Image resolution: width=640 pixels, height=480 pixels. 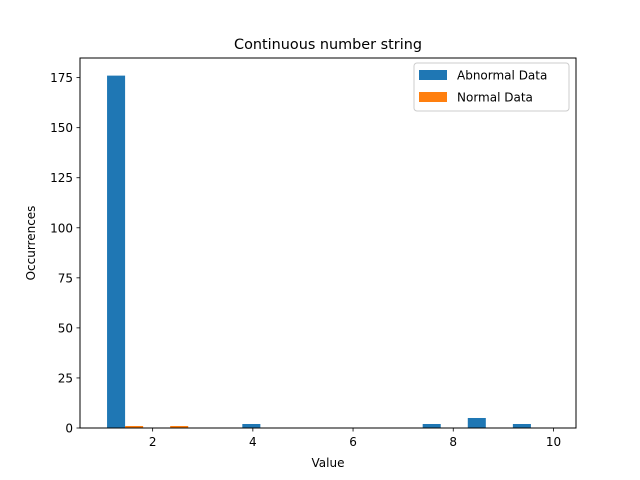 I want to click on x-tick-label-4: 10, so click(x=553, y=442).